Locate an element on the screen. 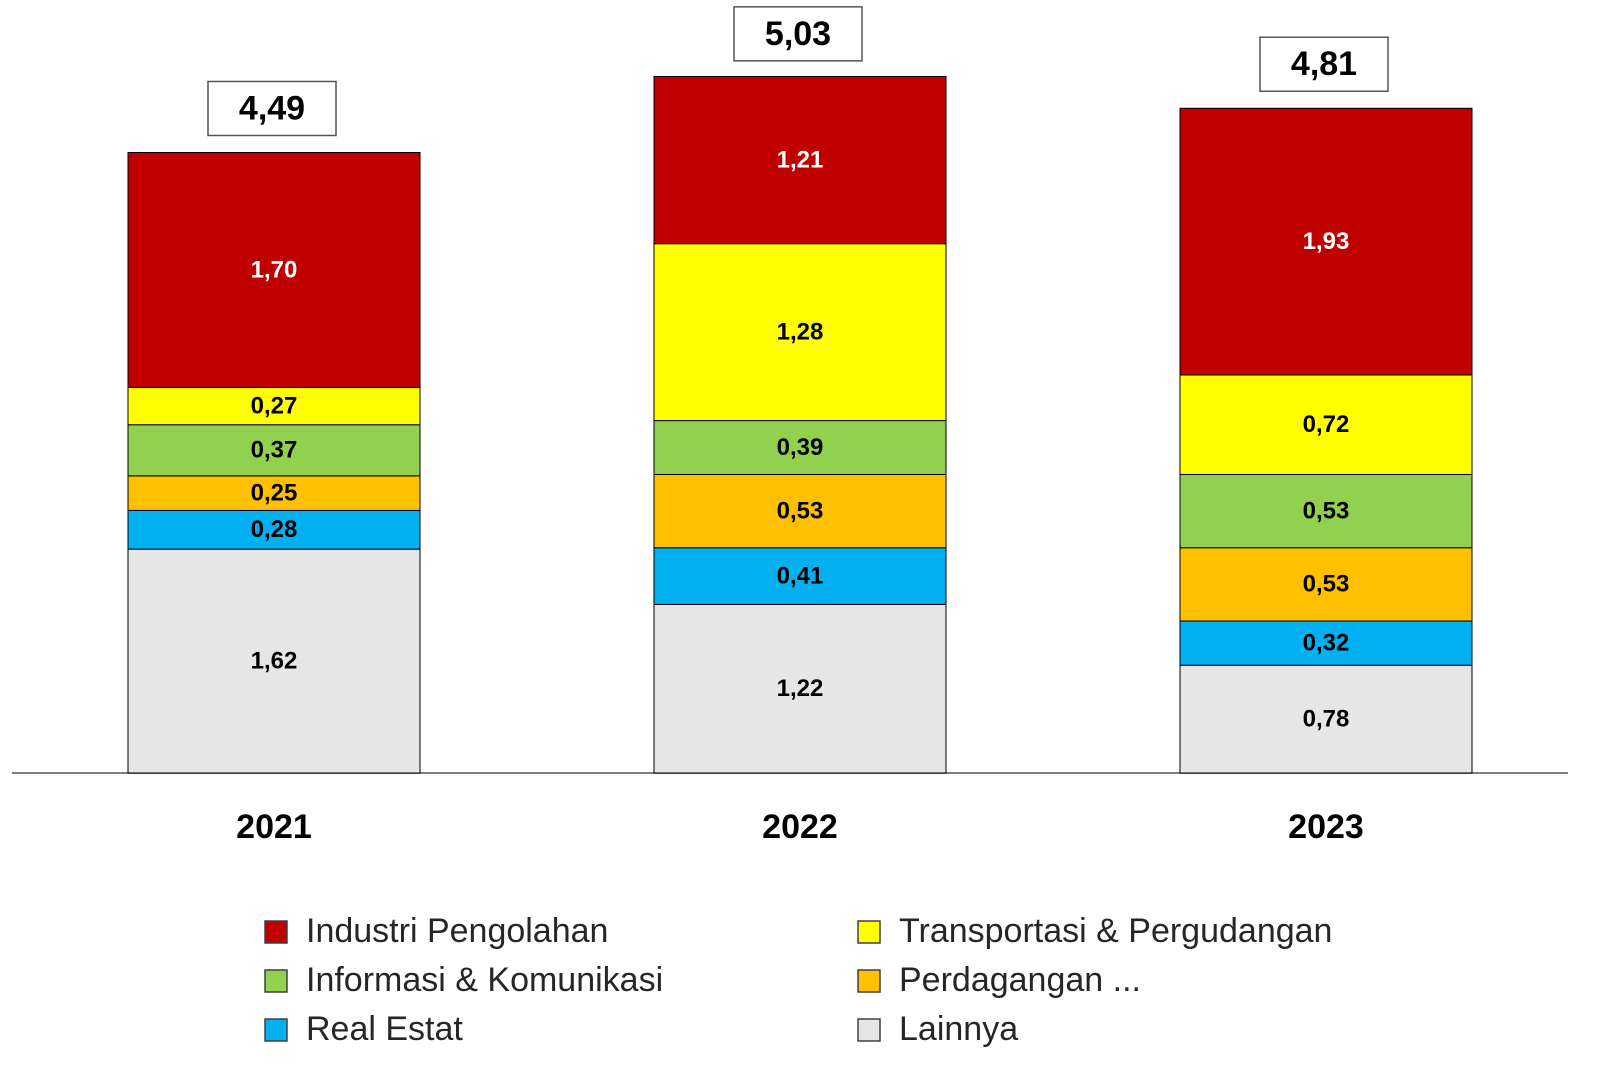 The image size is (1611, 1079). x-tick-label: 2021 is located at coordinates (274, 827).